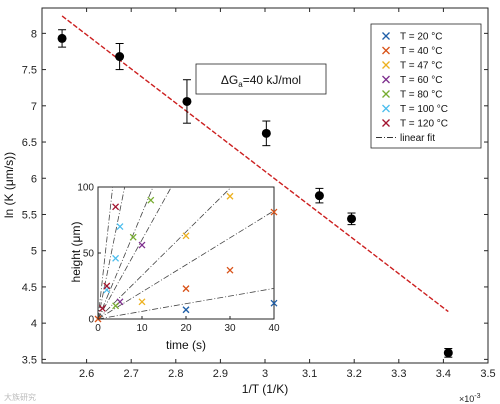 This screenshot has height=404, width=500. I want to click on legend-marker-3-b, so click(386, 65).